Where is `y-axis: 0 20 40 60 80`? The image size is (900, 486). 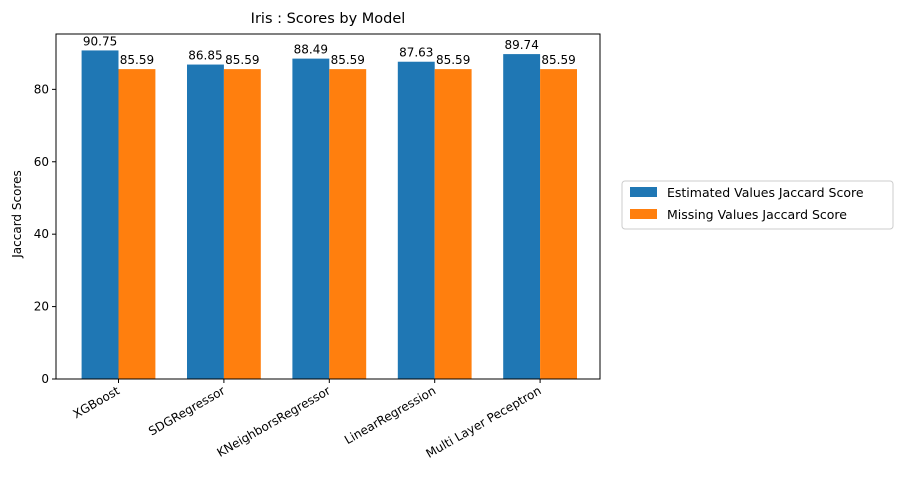
y-axis: 0 20 40 60 80 is located at coordinates (45, 234).